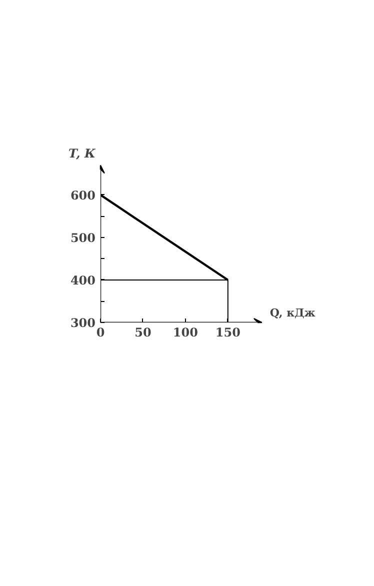 This screenshot has height=586, width=374. What do you see at coordinates (83, 323) in the screenshot?
I see `y-tick-label: 300` at bounding box center [83, 323].